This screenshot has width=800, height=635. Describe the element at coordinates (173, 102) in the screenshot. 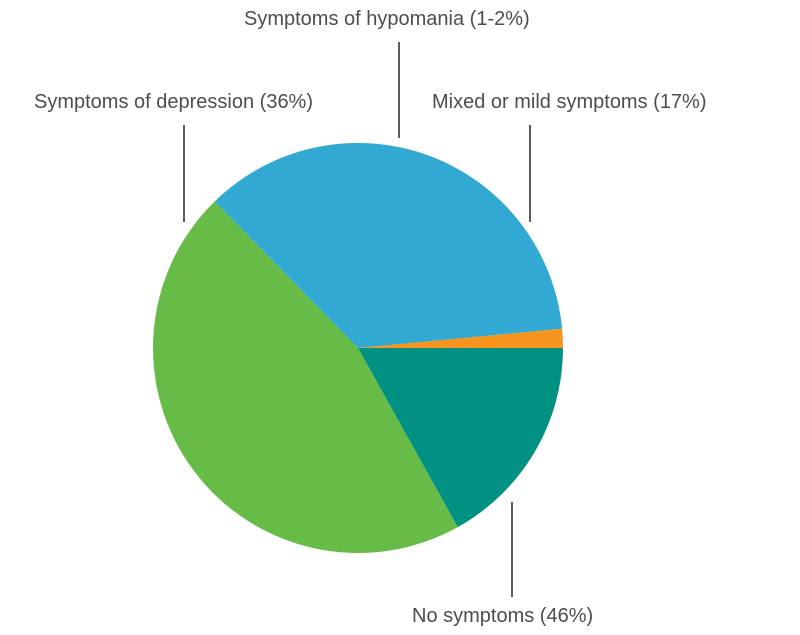

I see `slice-label-depression: Symptoms of depression (36%)` at that location.